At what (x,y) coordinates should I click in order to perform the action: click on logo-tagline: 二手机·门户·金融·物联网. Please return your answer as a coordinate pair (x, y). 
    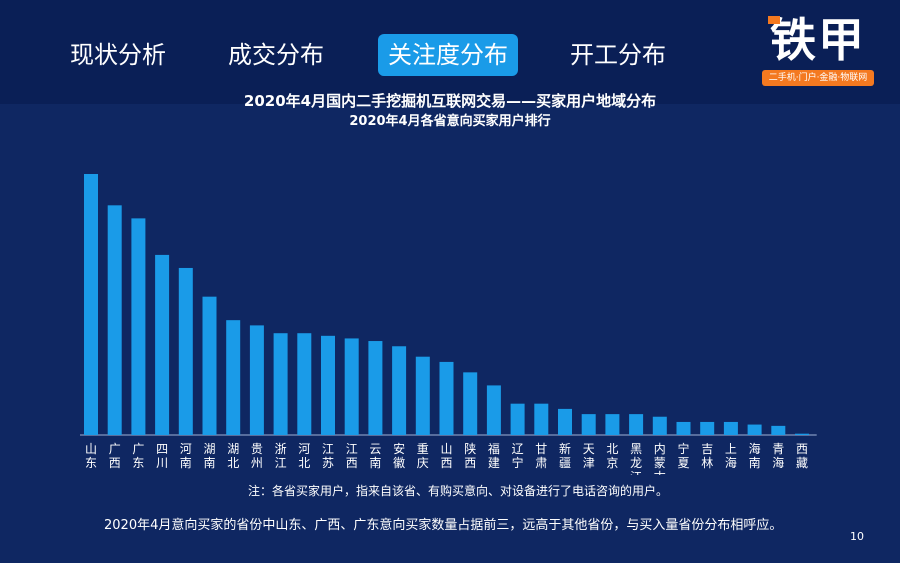
    Looking at the image, I should click on (818, 78).